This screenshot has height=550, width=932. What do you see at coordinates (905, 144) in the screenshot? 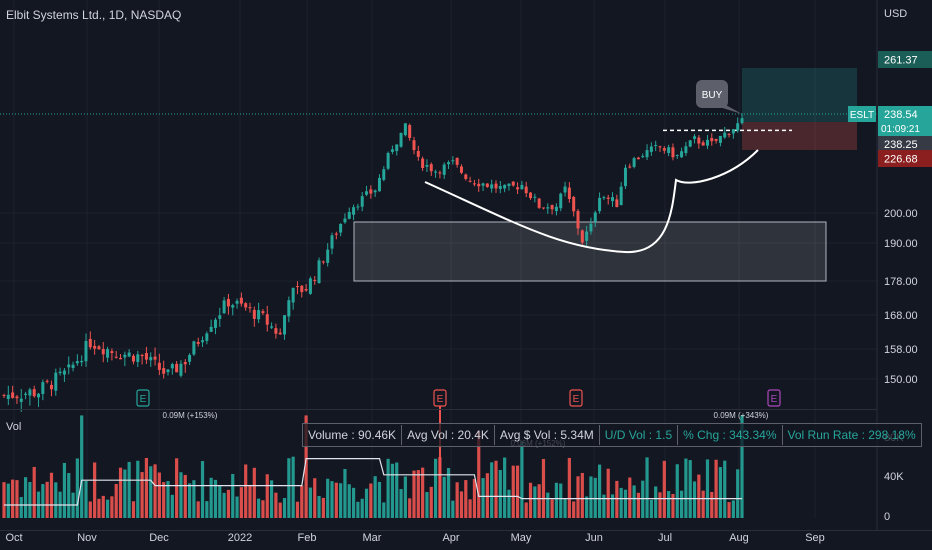
I see `prev-price-badge-bg` at bounding box center [905, 144].